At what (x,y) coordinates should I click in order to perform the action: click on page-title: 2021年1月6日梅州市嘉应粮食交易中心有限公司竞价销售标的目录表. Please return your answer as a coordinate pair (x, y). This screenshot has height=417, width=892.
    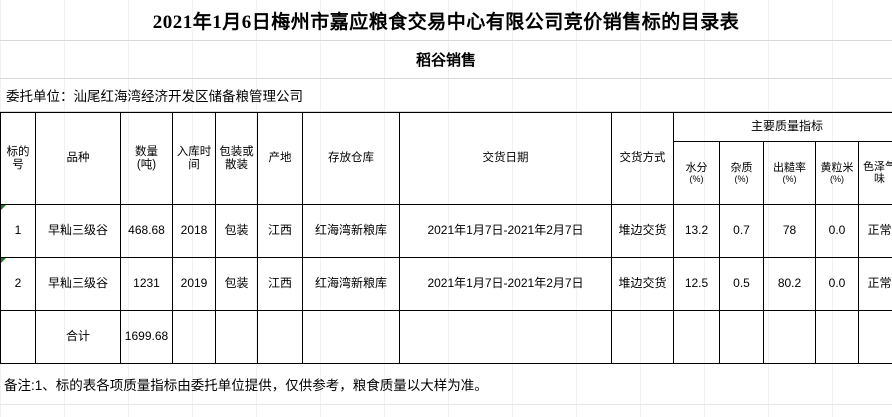
    Looking at the image, I should click on (446, 22).